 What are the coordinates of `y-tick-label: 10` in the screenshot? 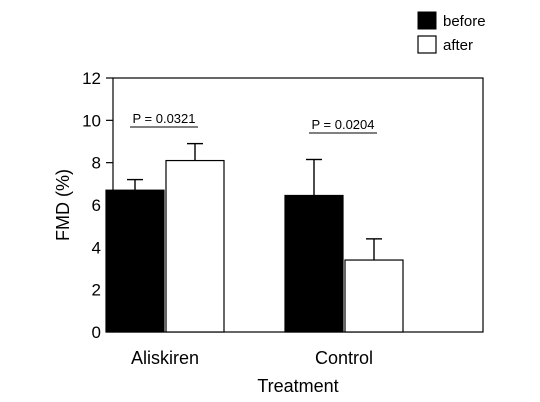 It's located at (91, 120).